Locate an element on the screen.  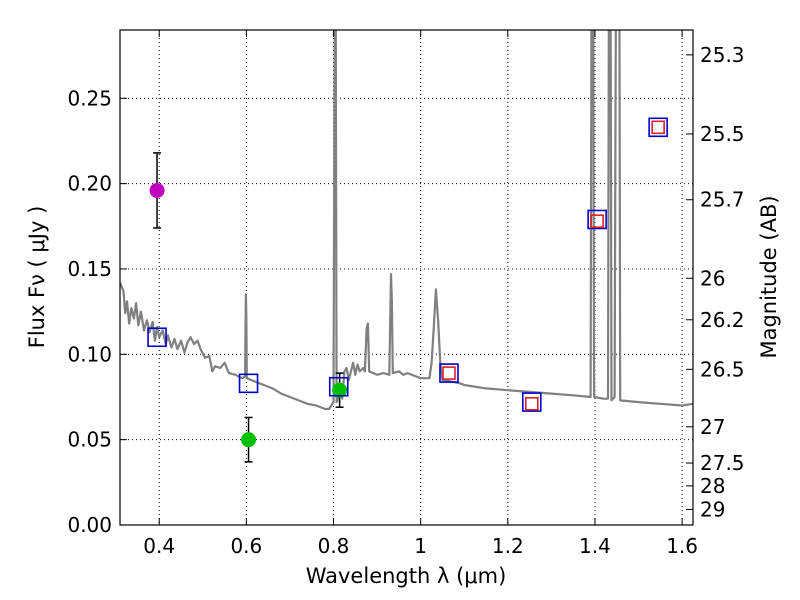
y-tick-label: 0.05 is located at coordinates (89, 440).